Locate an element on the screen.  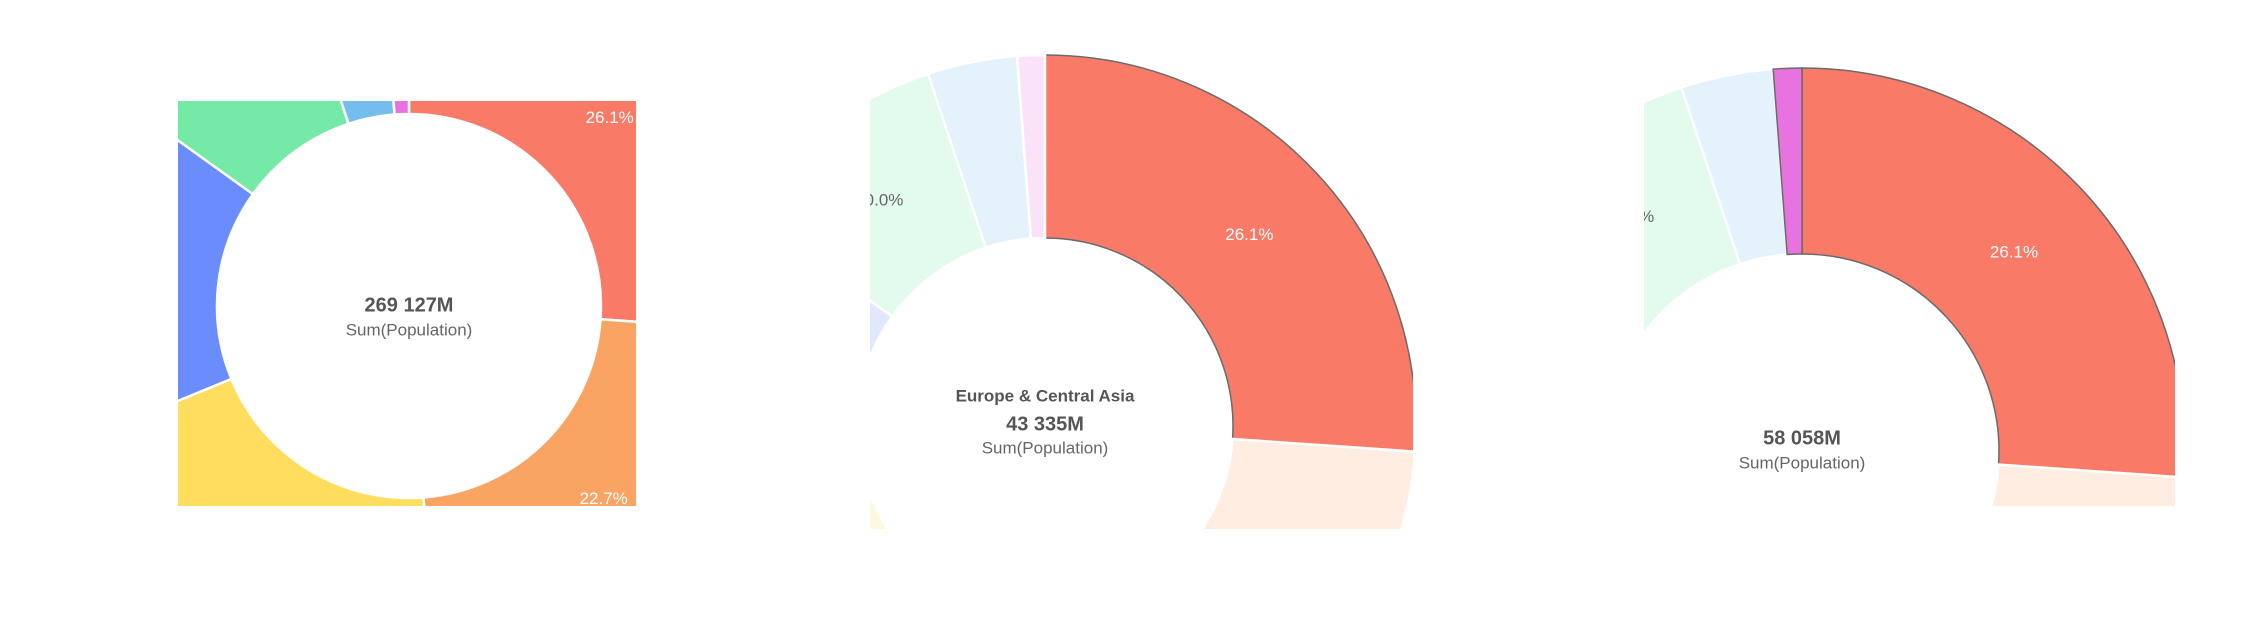
center-title: Europe & Central Asia is located at coordinates (1045, 395).